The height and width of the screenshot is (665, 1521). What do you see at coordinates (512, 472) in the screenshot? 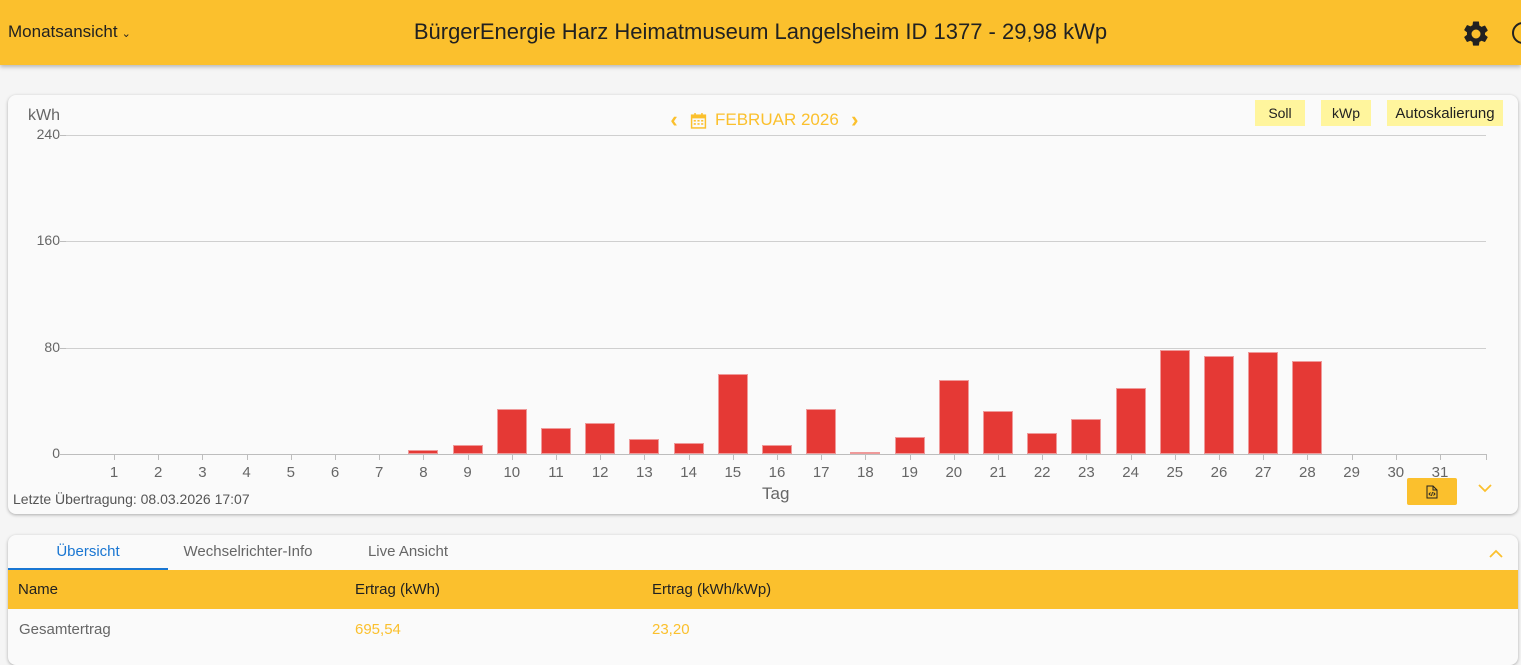
I see `x-tick-label: 10` at bounding box center [512, 472].